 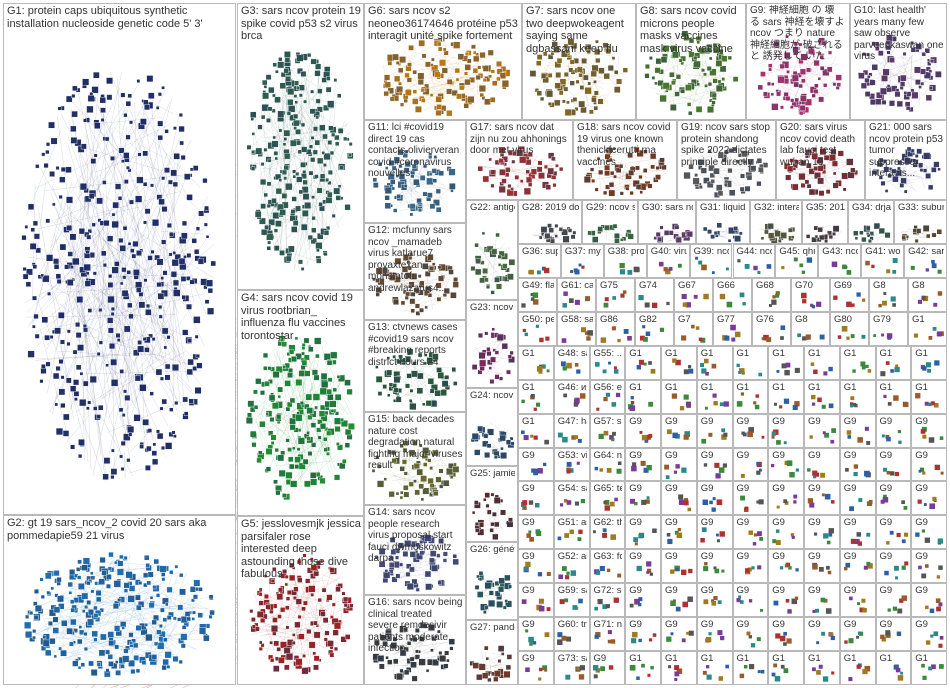 What do you see at coordinates (918, 285) in the screenshot?
I see `small-group-label: G8` at bounding box center [918, 285].